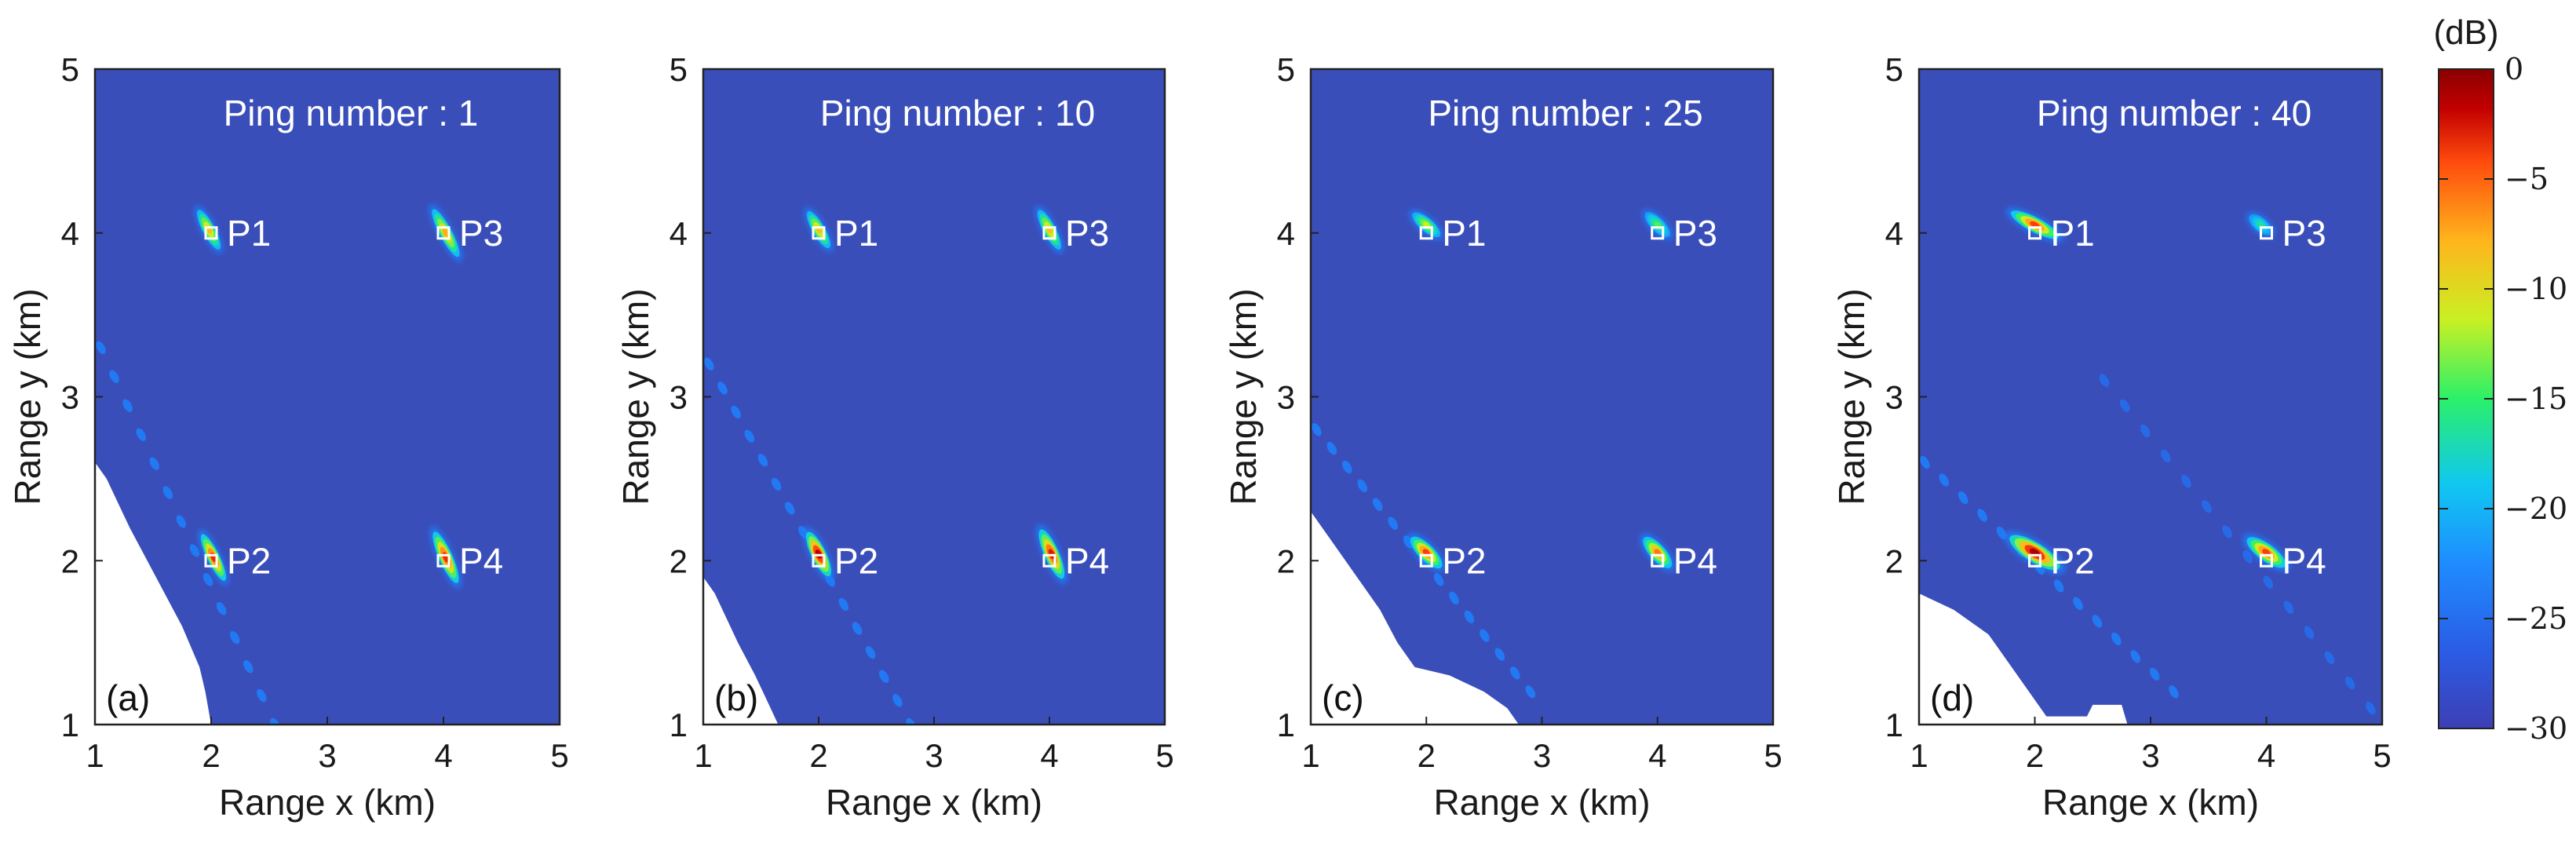 The height and width of the screenshot is (847, 2576). I want to click on panel-b-marker-p3, so click(1049, 233).